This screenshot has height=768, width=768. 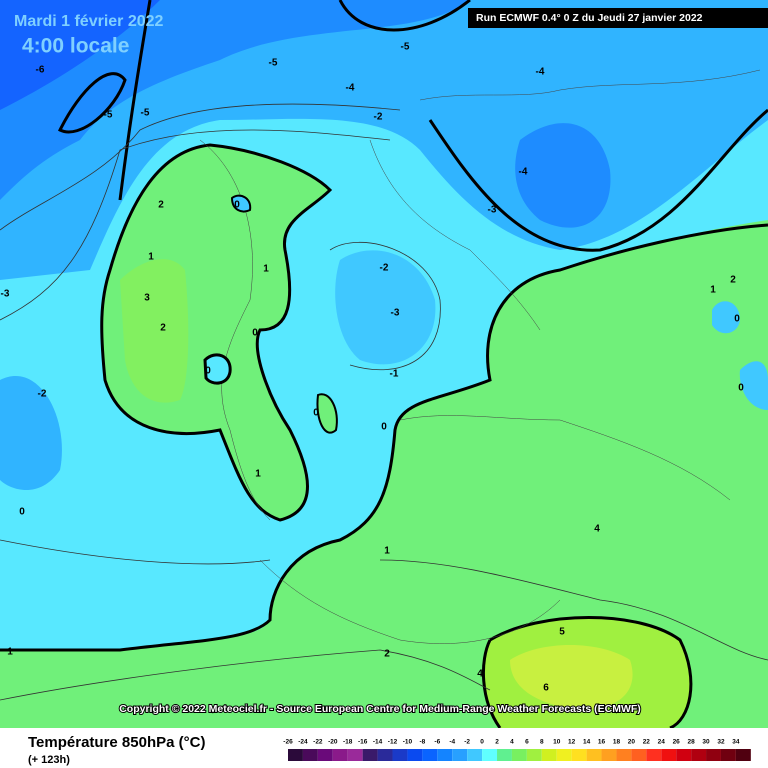 What do you see at coordinates (385, 307) in the screenshot?
I see `cold-pool-sea` at bounding box center [385, 307].